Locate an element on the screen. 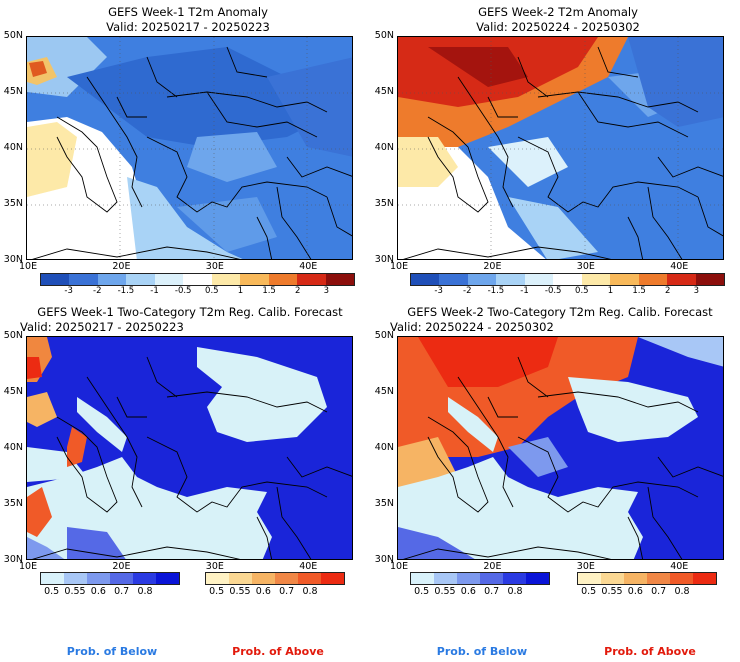  panel-3-valid-text: Valid: 20250217 - 20250223 is located at coordinates (102, 327).